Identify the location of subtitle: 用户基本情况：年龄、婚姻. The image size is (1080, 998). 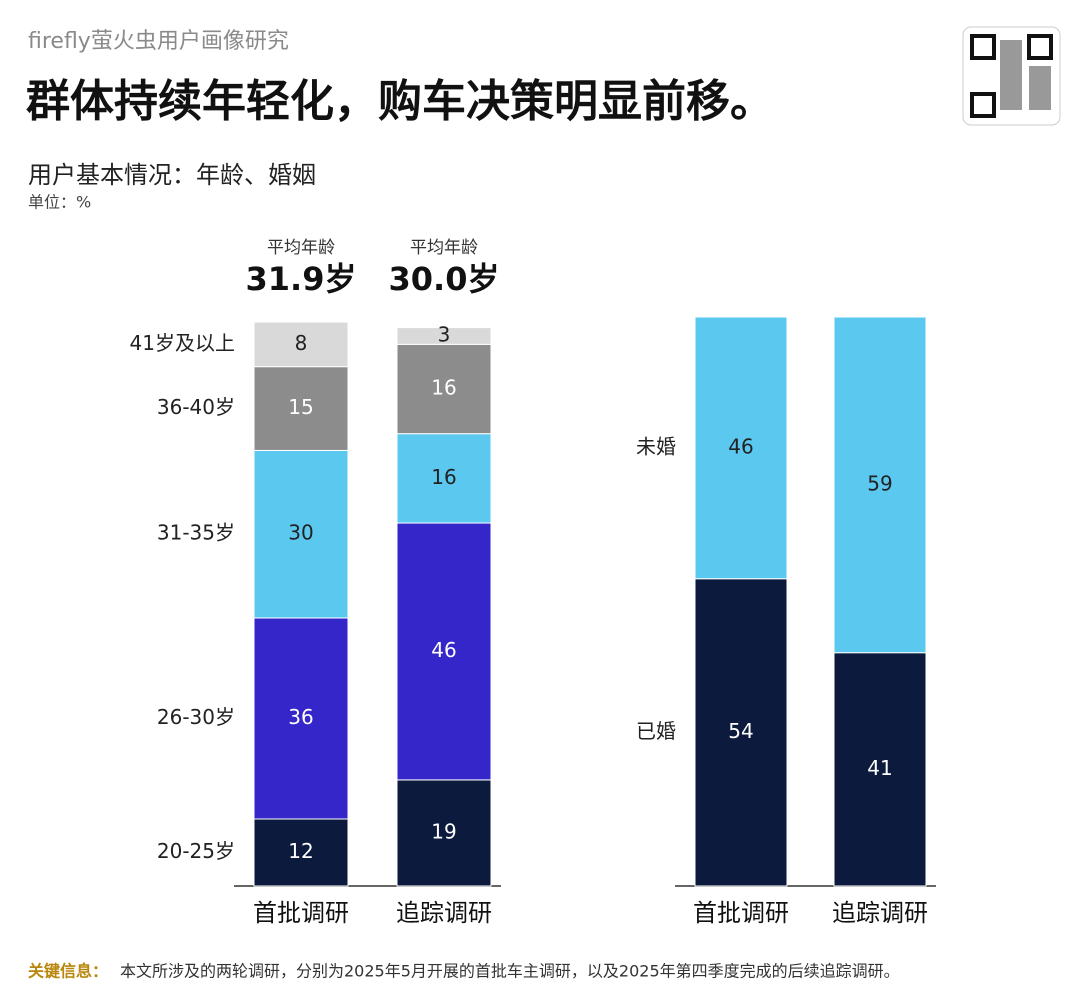
(172, 175).